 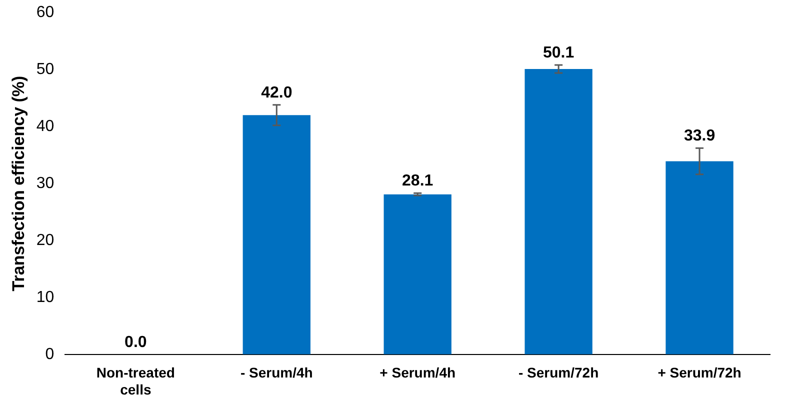 I want to click on y-tick-label: 20, so click(x=45, y=240).